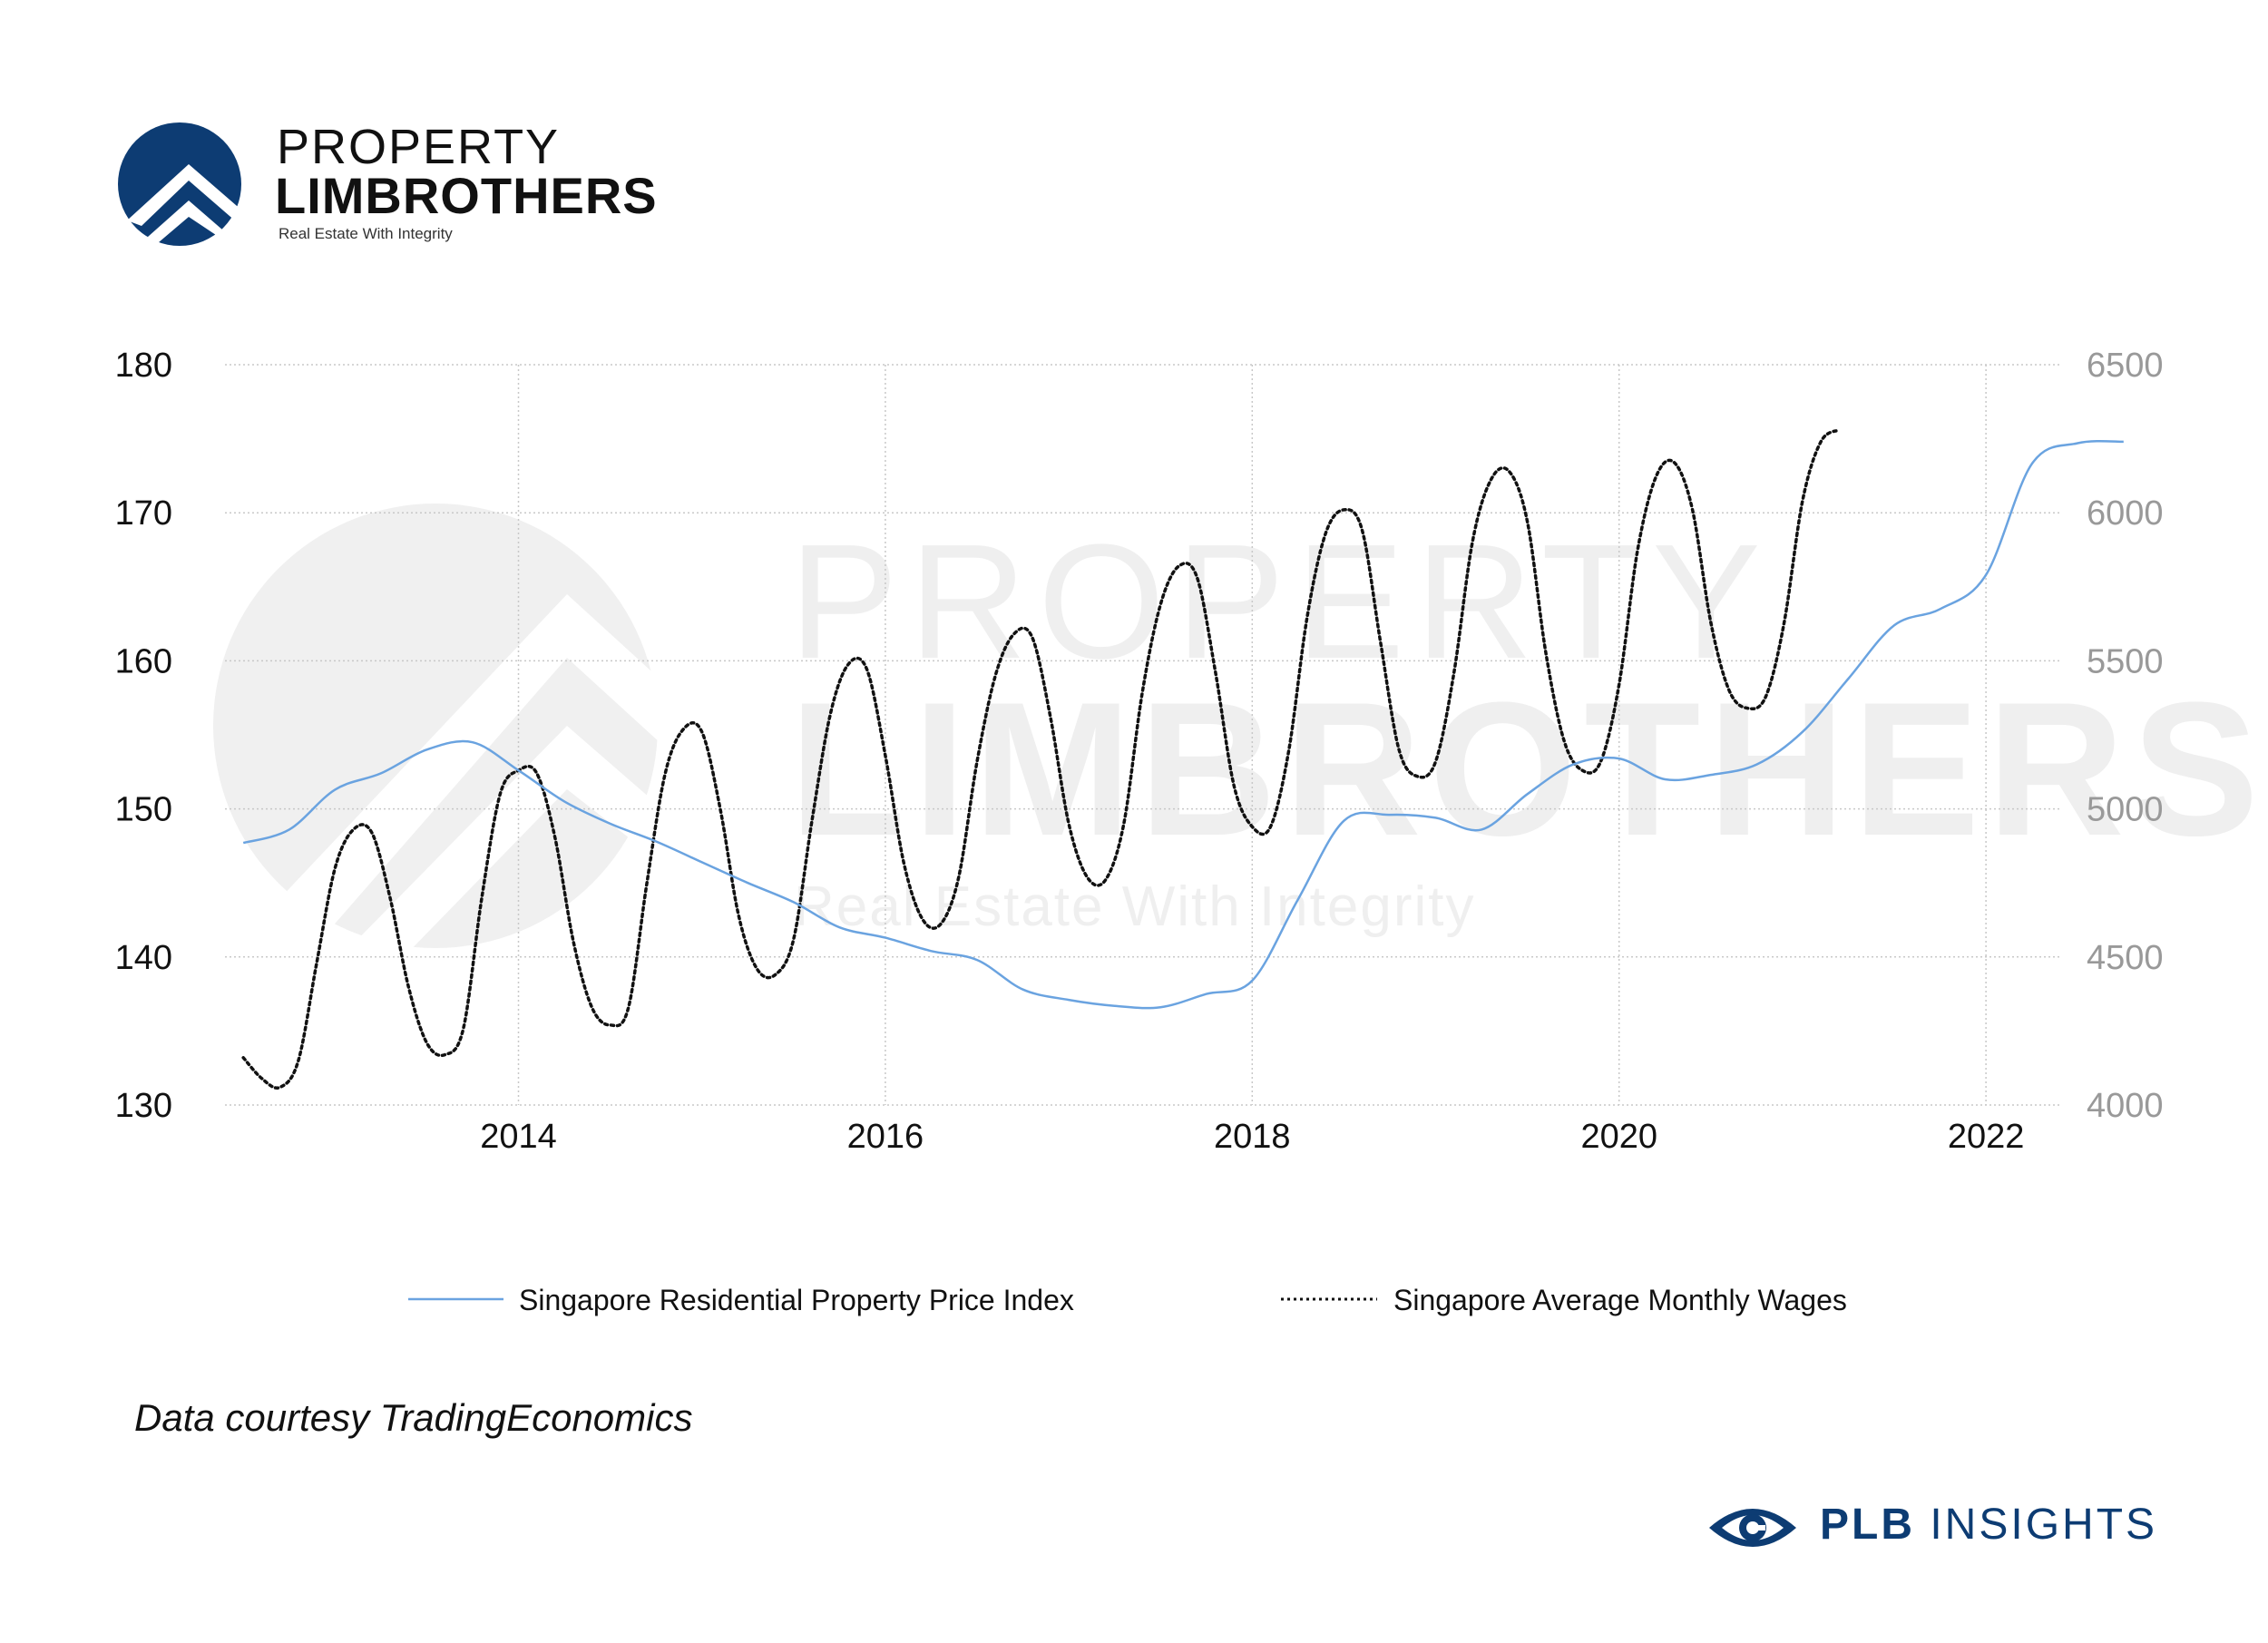  I want to click on y-right-tick-label: 4500, so click(2125, 958).